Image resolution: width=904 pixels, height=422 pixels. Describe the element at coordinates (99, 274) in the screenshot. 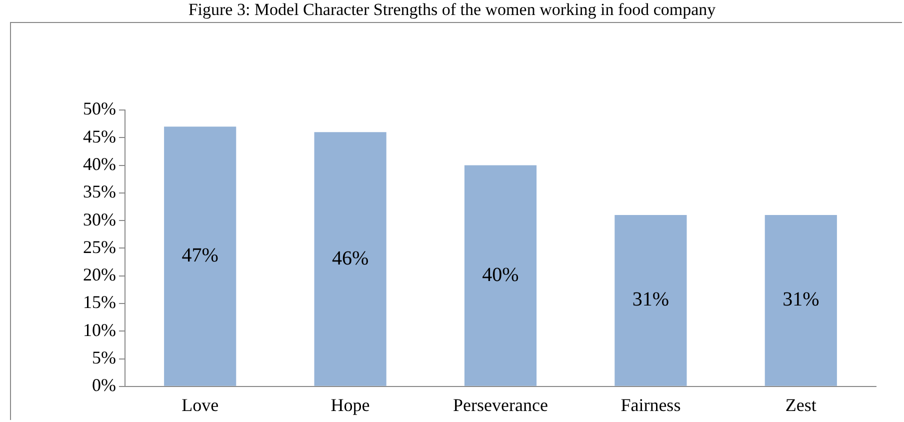

I see `y-tick-label: 20%` at that location.